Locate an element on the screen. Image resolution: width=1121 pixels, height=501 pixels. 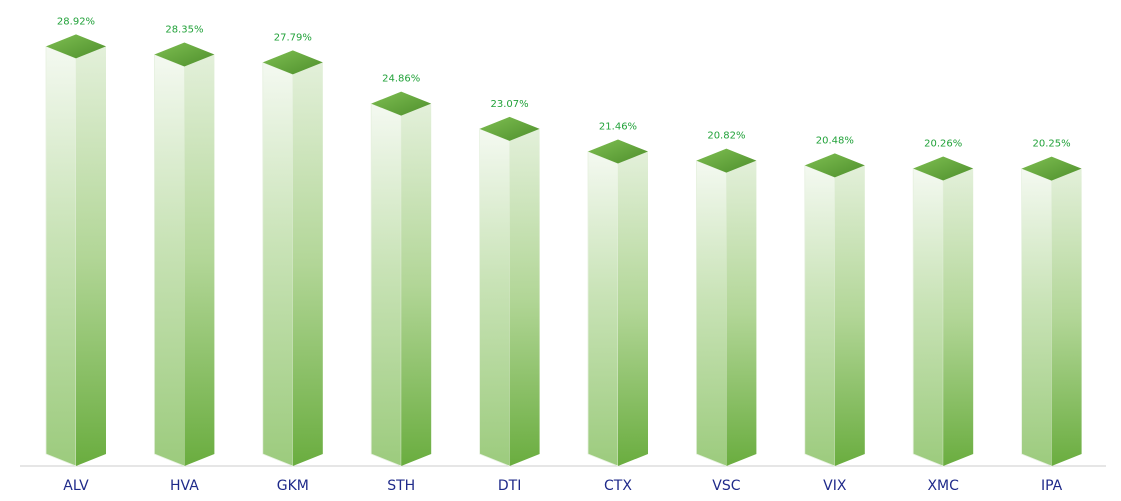
data-label: 28.92% is located at coordinates (76, 21).